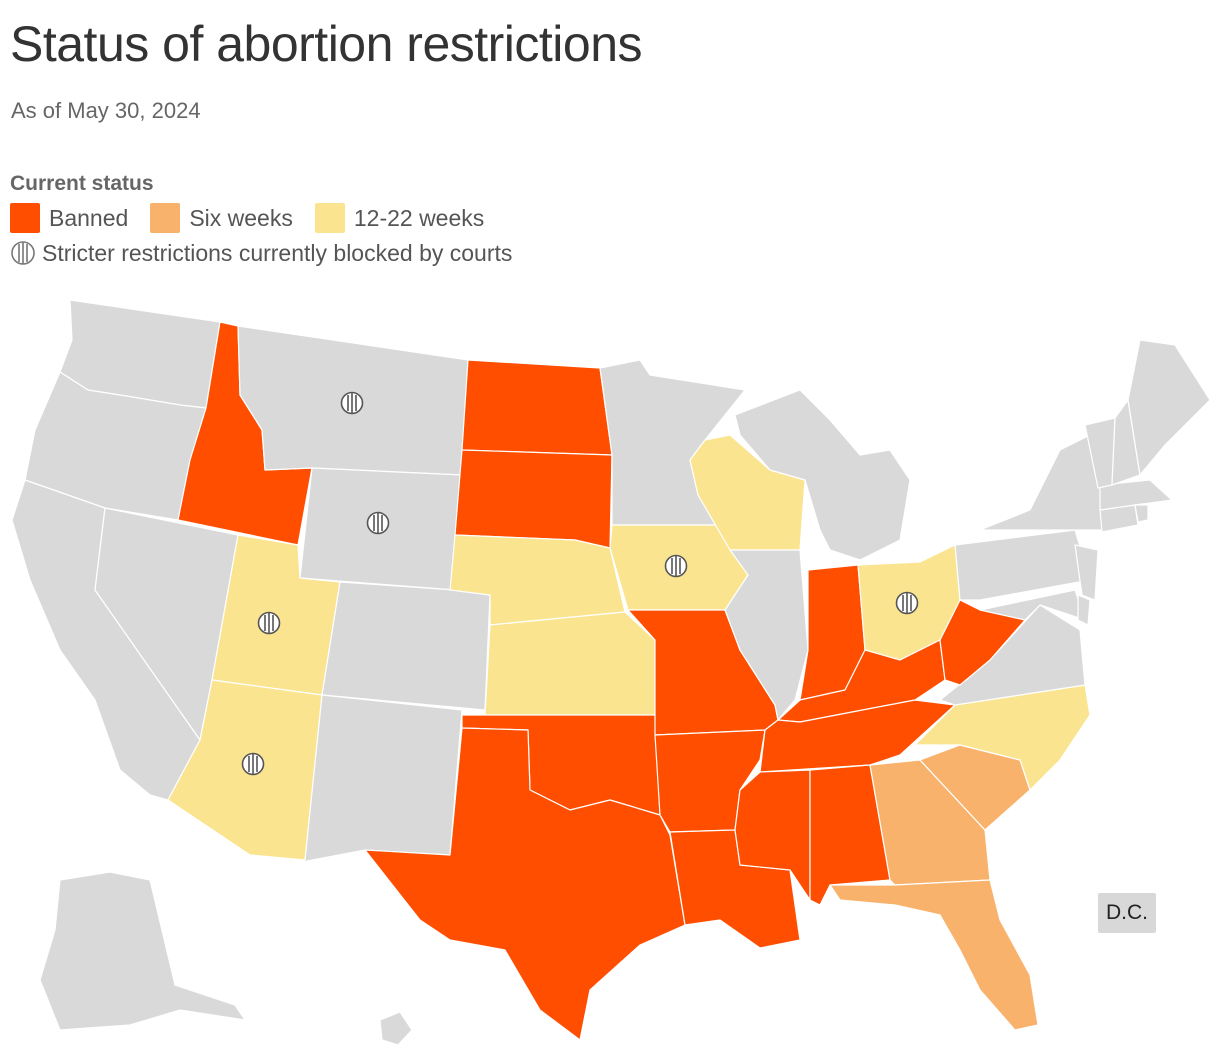 The width and height of the screenshot is (1220, 1060). Describe the element at coordinates (676, 566) in the screenshot. I see `court-blocked-marker-iowa` at that location.